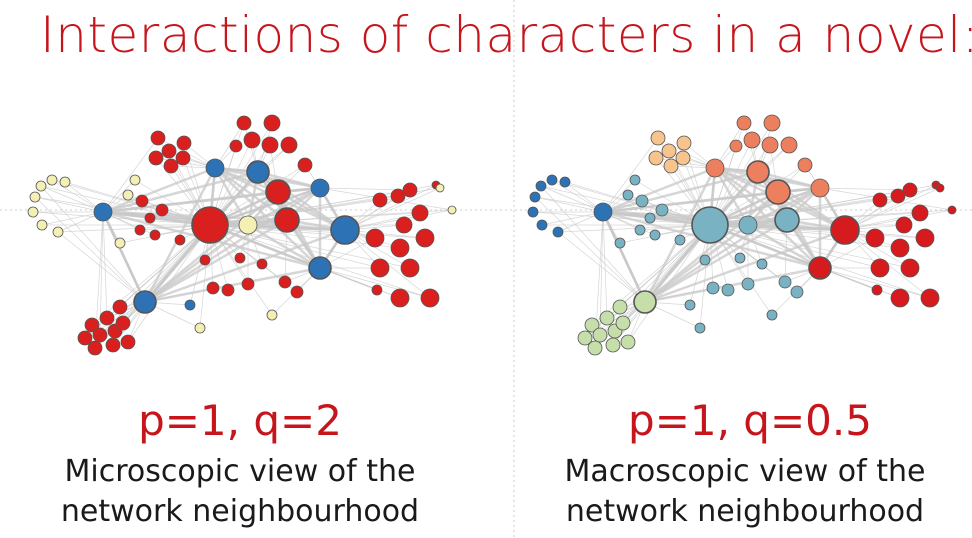  Describe the element at coordinates (620, 307) in the screenshot. I see `right-node-n43` at that location.